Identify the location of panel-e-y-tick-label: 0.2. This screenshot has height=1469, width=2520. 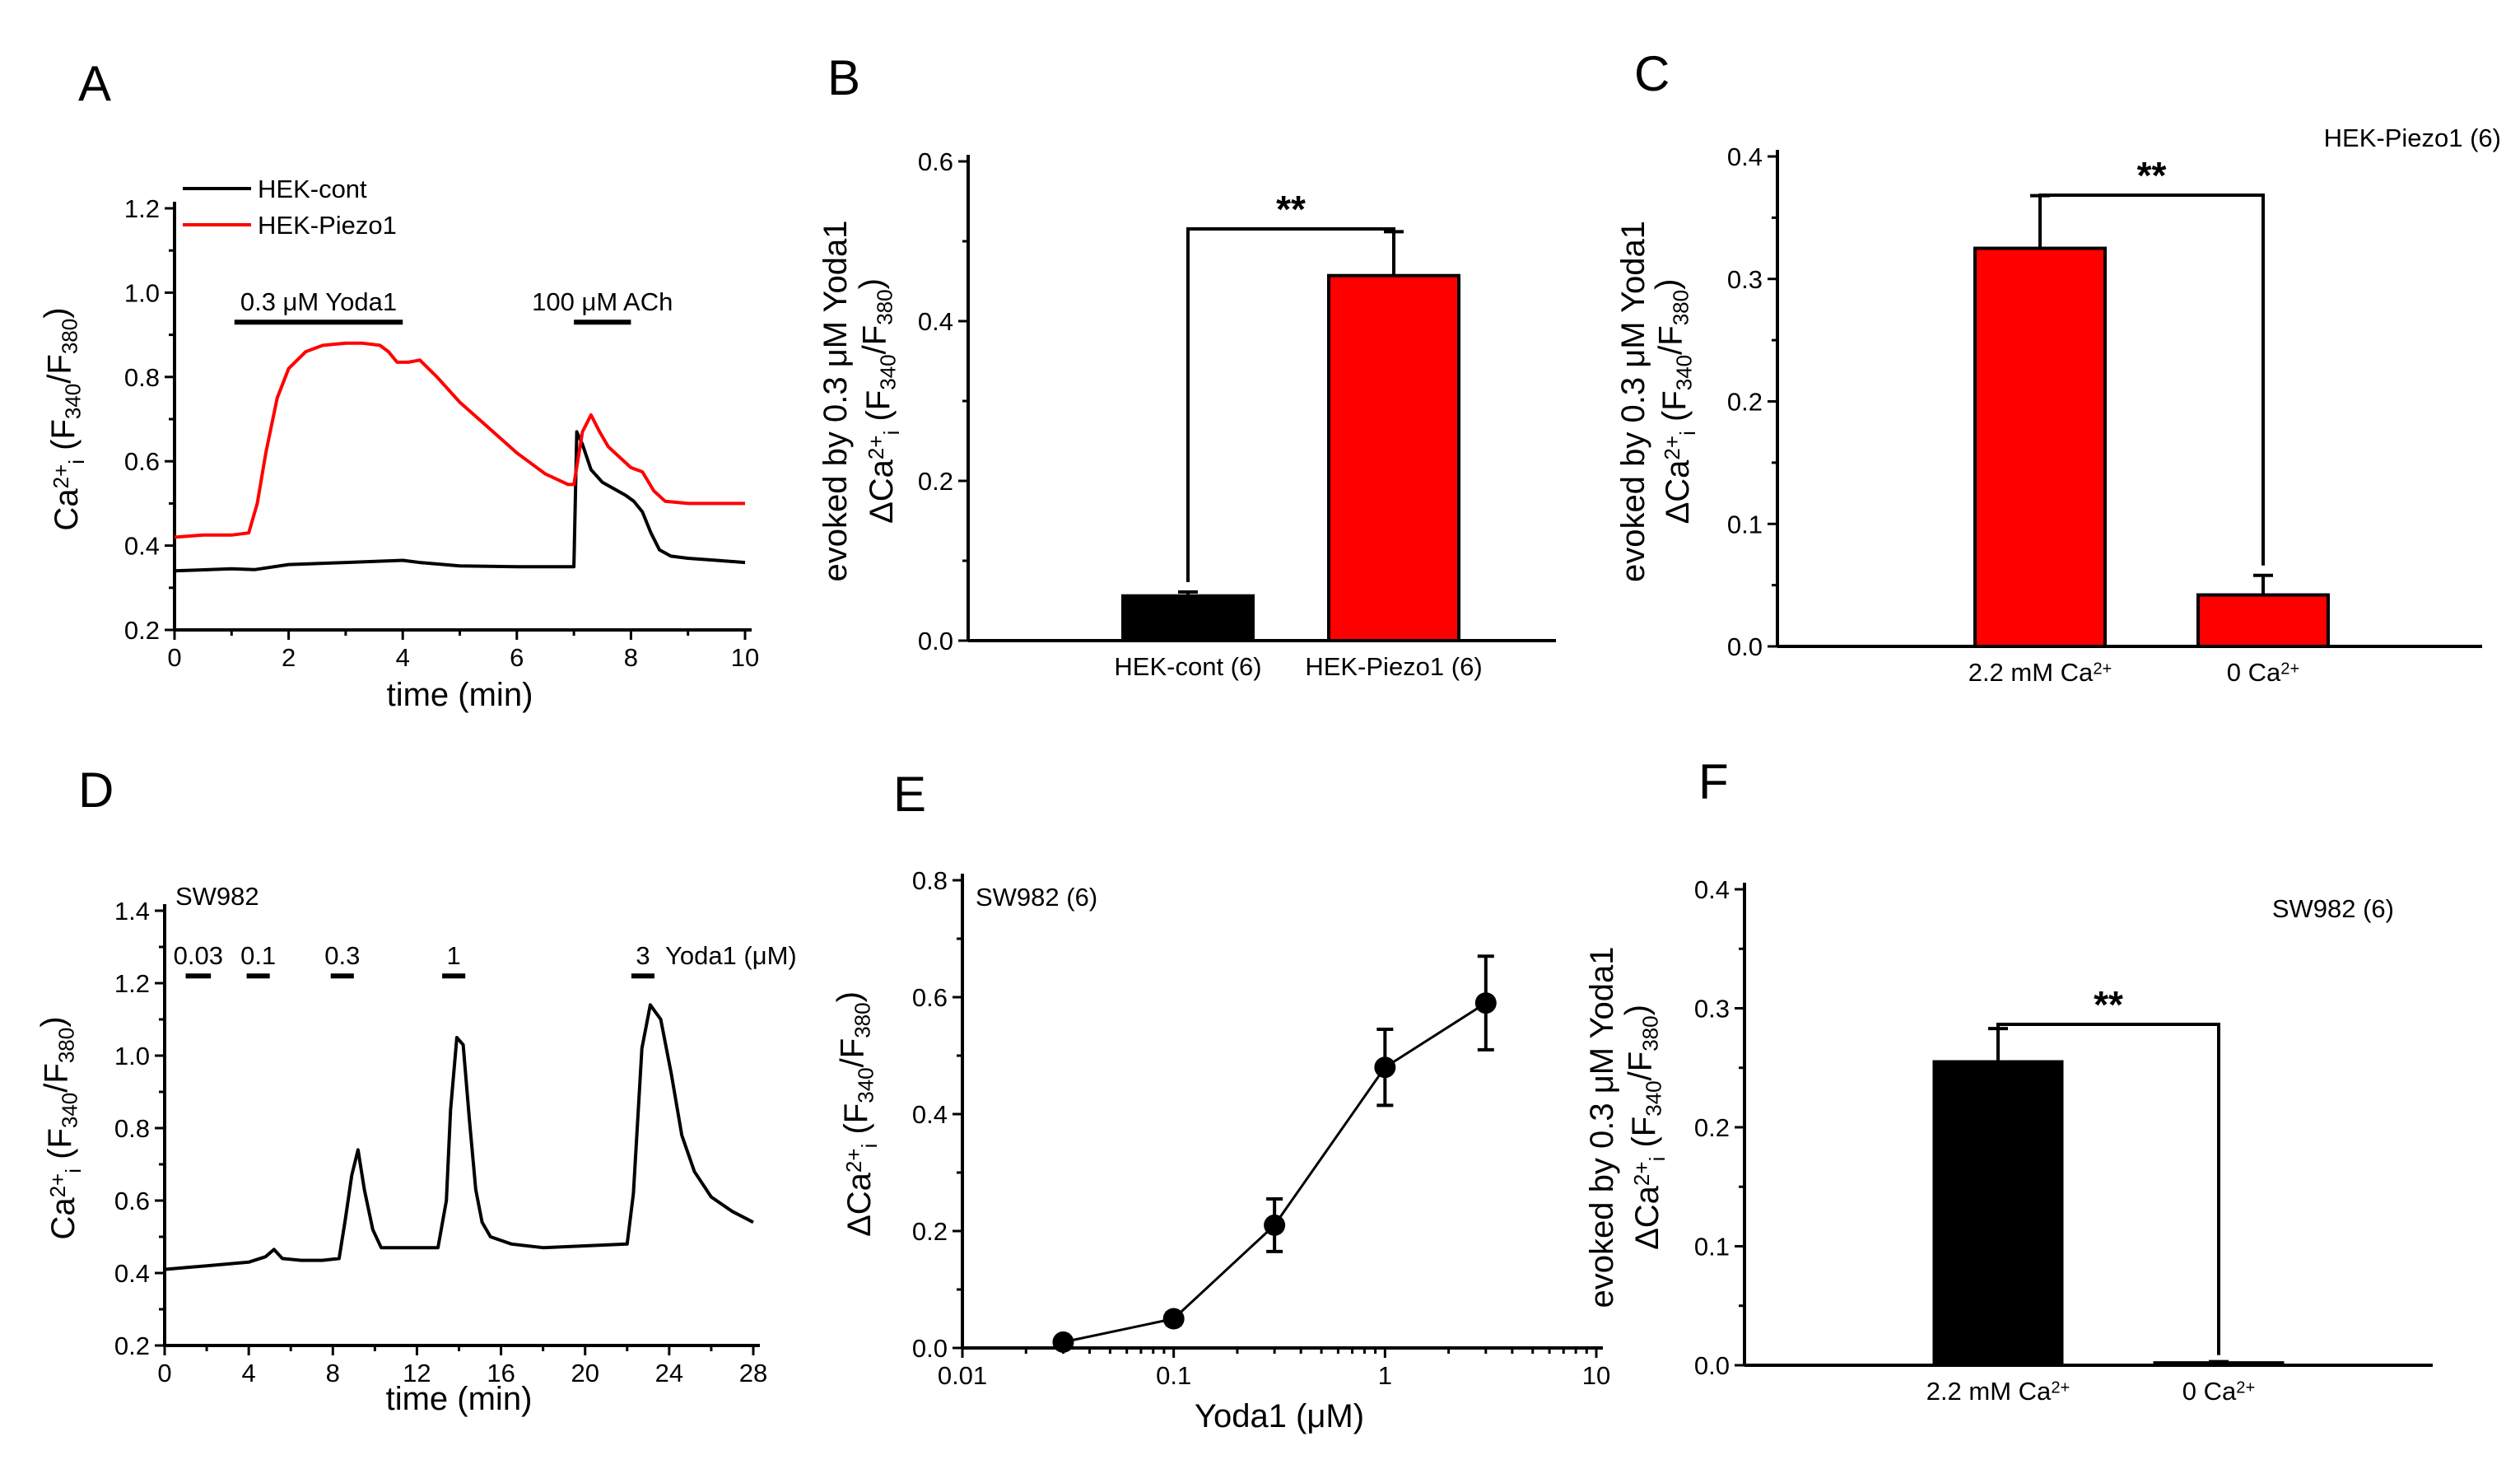
(930, 1231).